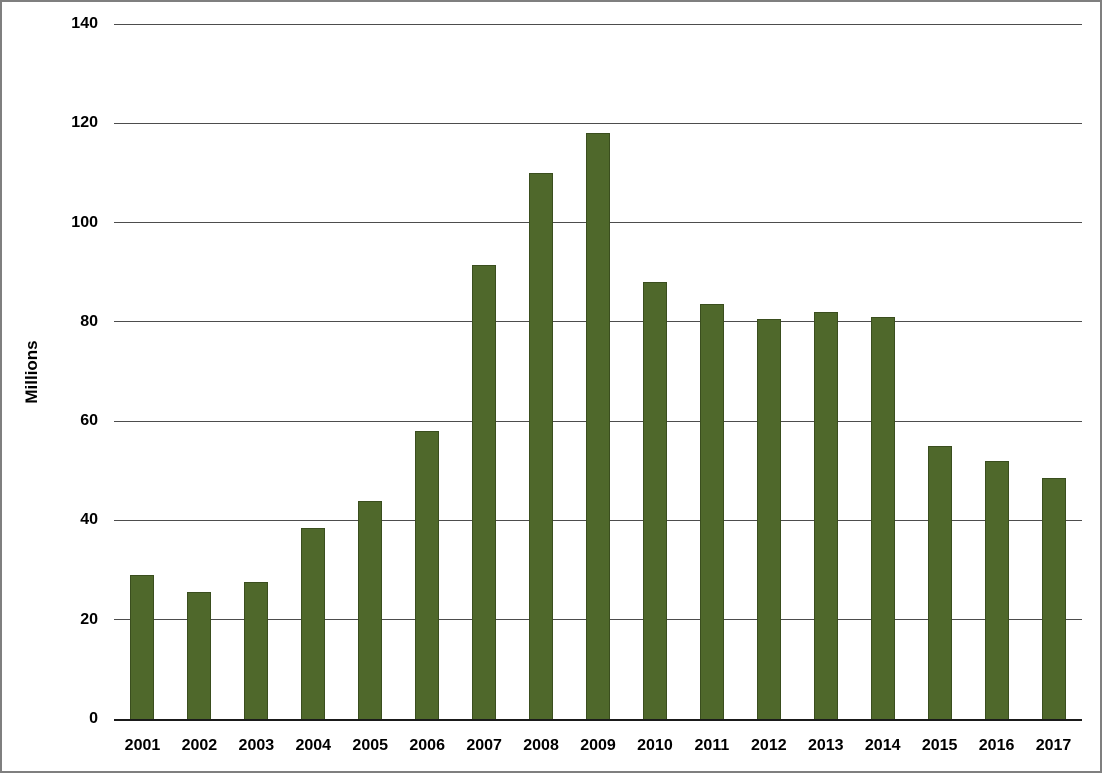 The width and height of the screenshot is (1102, 773). I want to click on y-tick-label-80: 80, so click(89, 321).